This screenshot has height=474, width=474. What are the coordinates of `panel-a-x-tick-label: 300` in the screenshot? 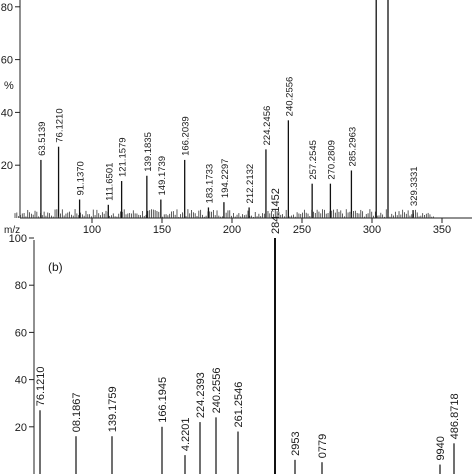 It's located at (372, 230).